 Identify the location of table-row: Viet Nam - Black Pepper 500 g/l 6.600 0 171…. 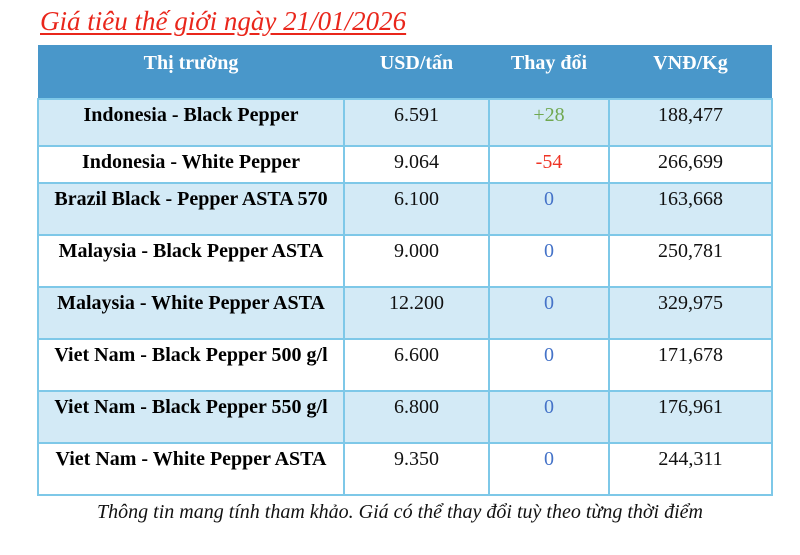
(405, 365).